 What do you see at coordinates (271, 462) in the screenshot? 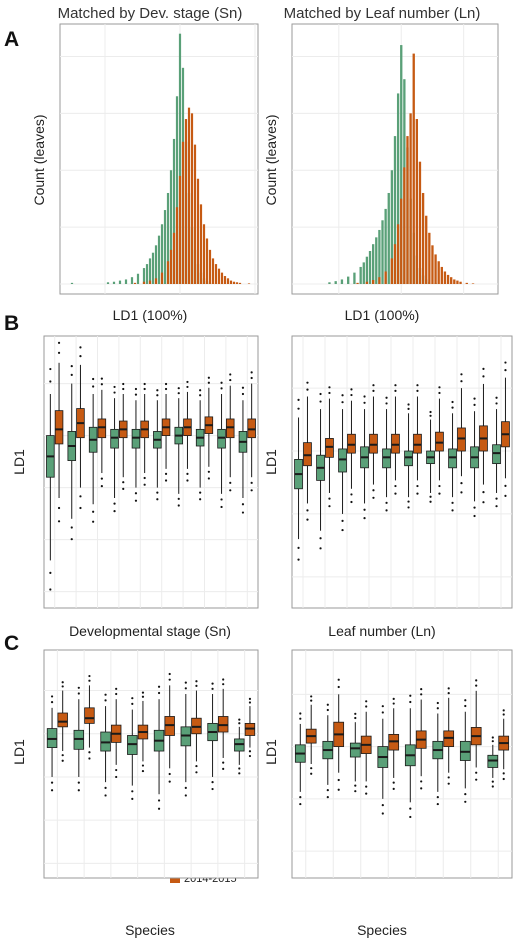
I see `box-leaf-ylabel: LD1` at bounding box center [271, 462].